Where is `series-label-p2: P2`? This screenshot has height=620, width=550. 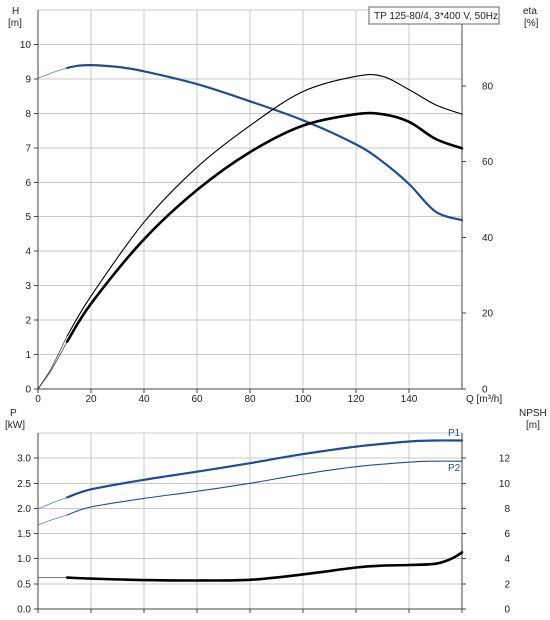 series-label-p2: P2 is located at coordinates (454, 468).